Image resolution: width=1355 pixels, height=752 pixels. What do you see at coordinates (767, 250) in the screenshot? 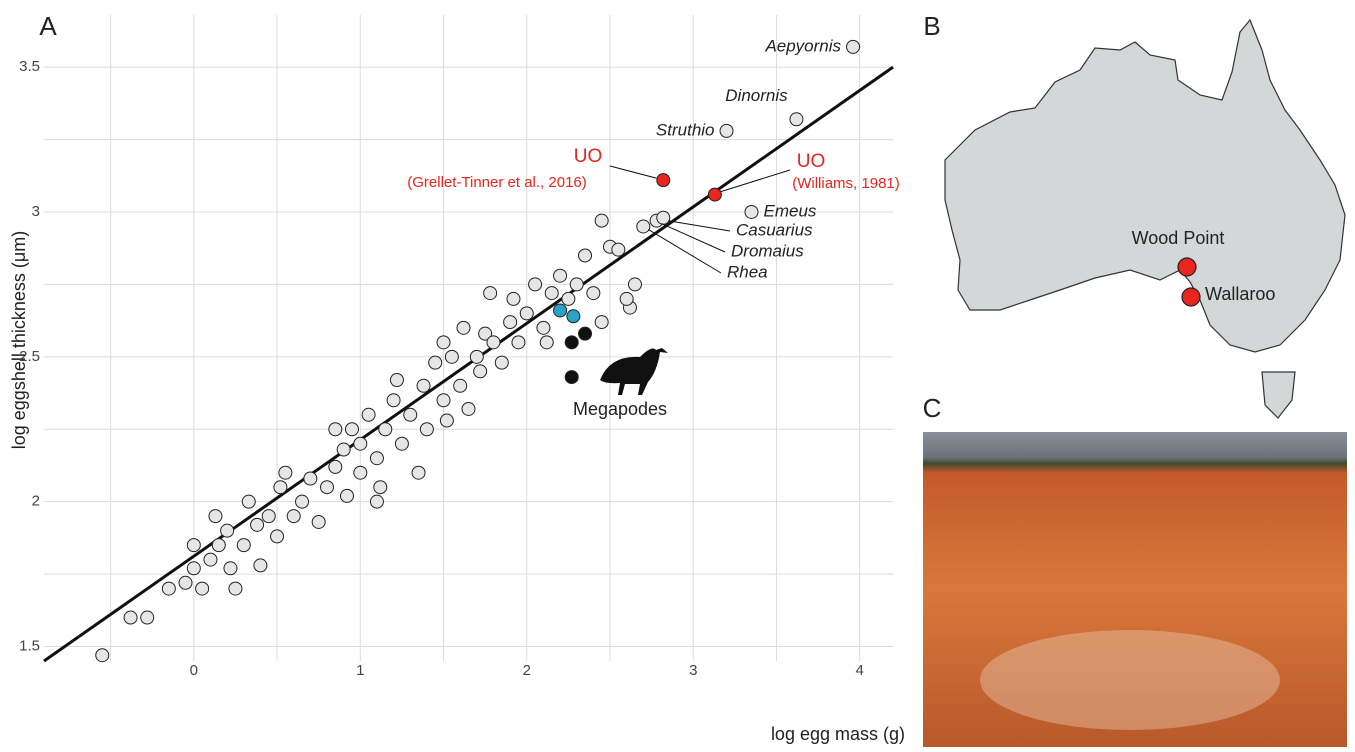
I see `point-label: Dromaius` at bounding box center [767, 250].